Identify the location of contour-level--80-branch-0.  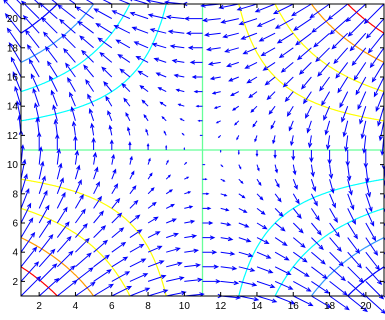
(365, 281).